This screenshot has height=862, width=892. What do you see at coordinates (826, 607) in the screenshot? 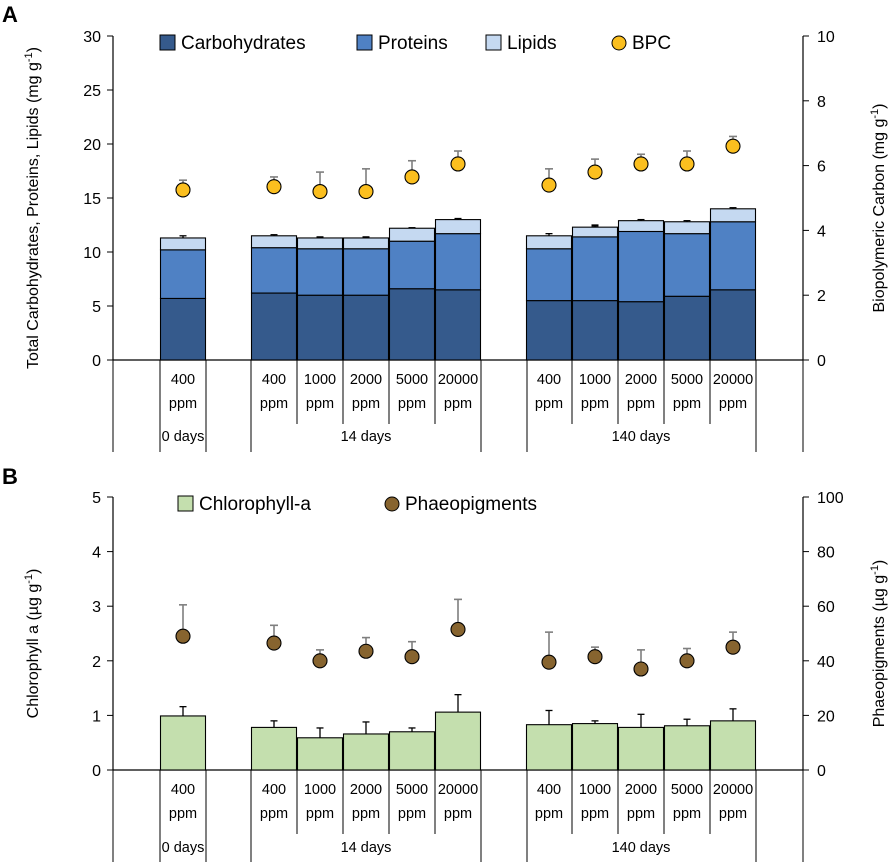
I see `y2-tick-label: 60` at bounding box center [826, 607].